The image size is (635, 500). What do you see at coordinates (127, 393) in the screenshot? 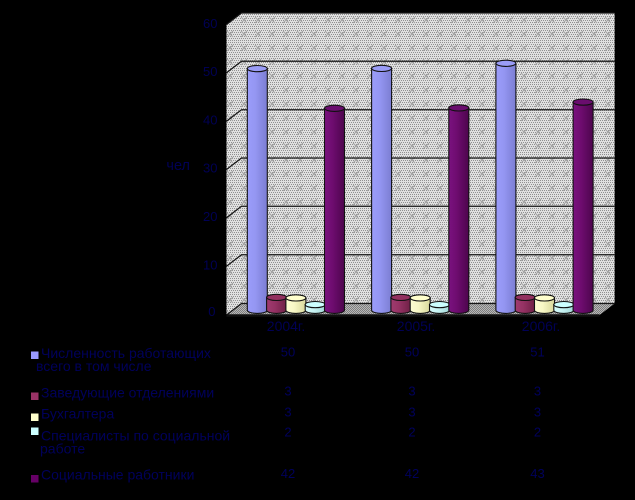
I see `svg-text: Заведующие отделениями` at bounding box center [127, 393].